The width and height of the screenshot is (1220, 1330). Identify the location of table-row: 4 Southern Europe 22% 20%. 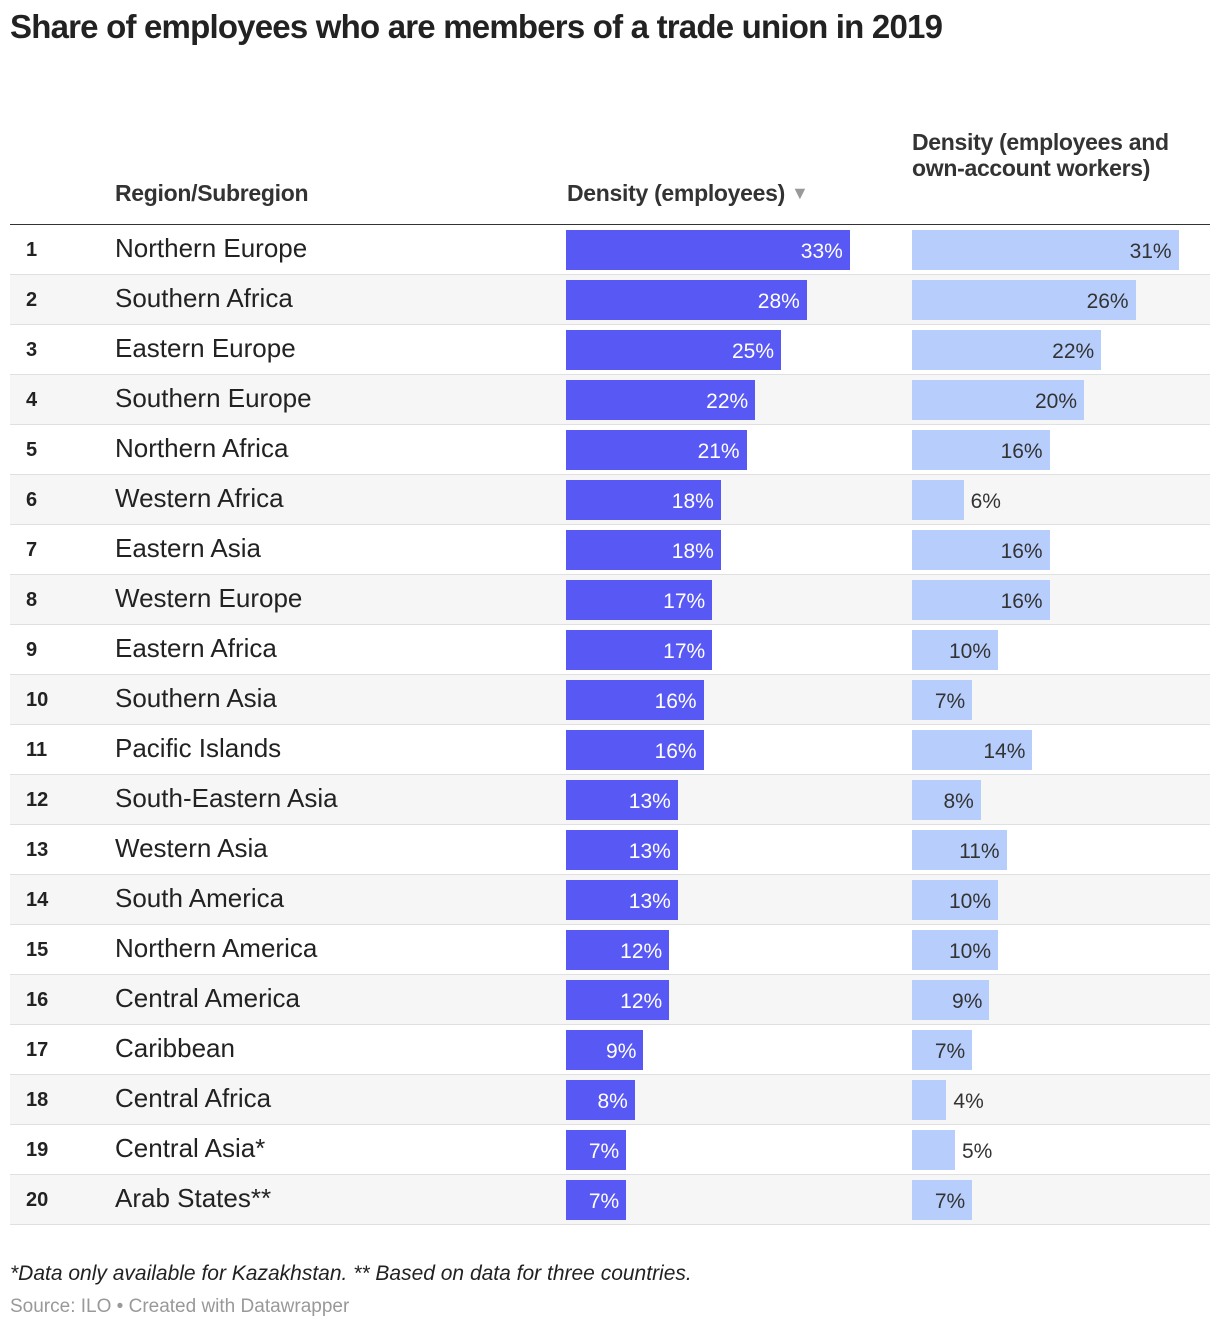
(610, 400).